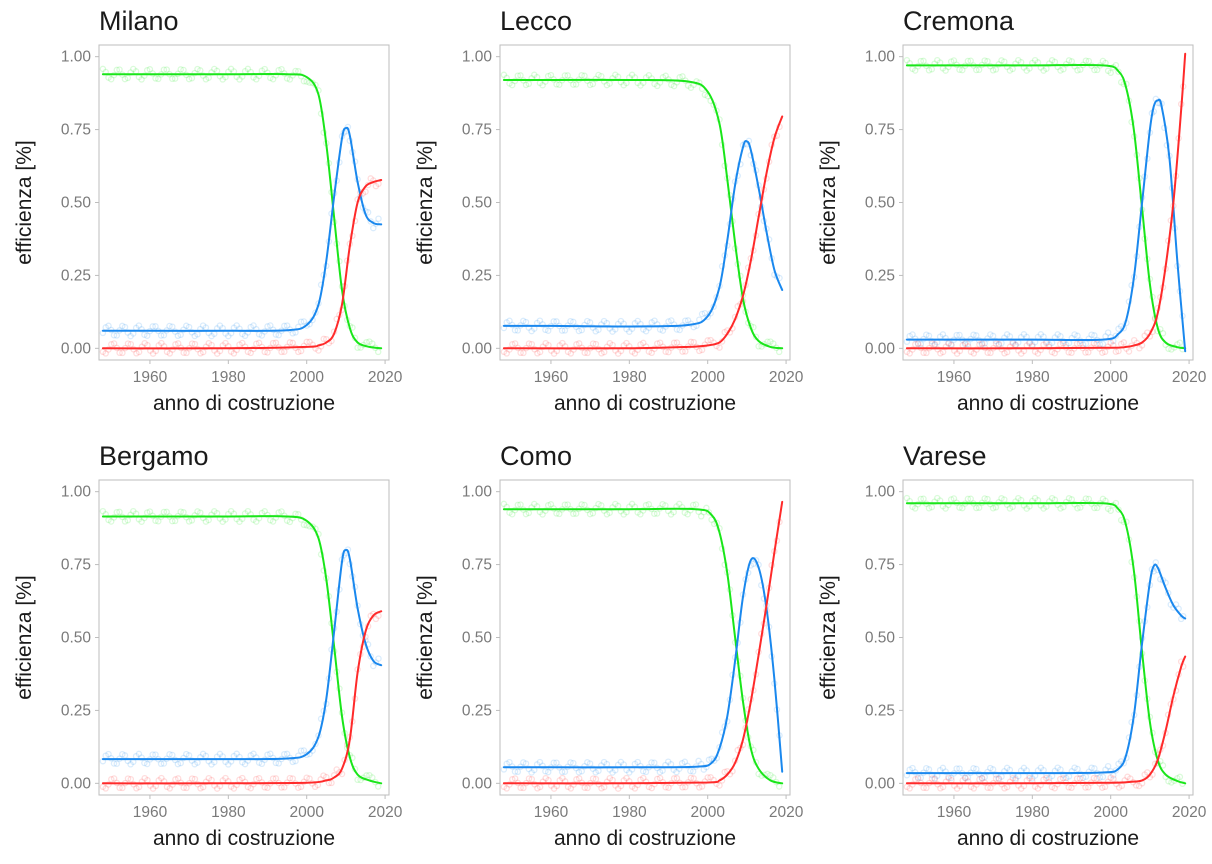  Describe the element at coordinates (707, 377) in the screenshot. I see `x-tick-label: 2000` at that location.